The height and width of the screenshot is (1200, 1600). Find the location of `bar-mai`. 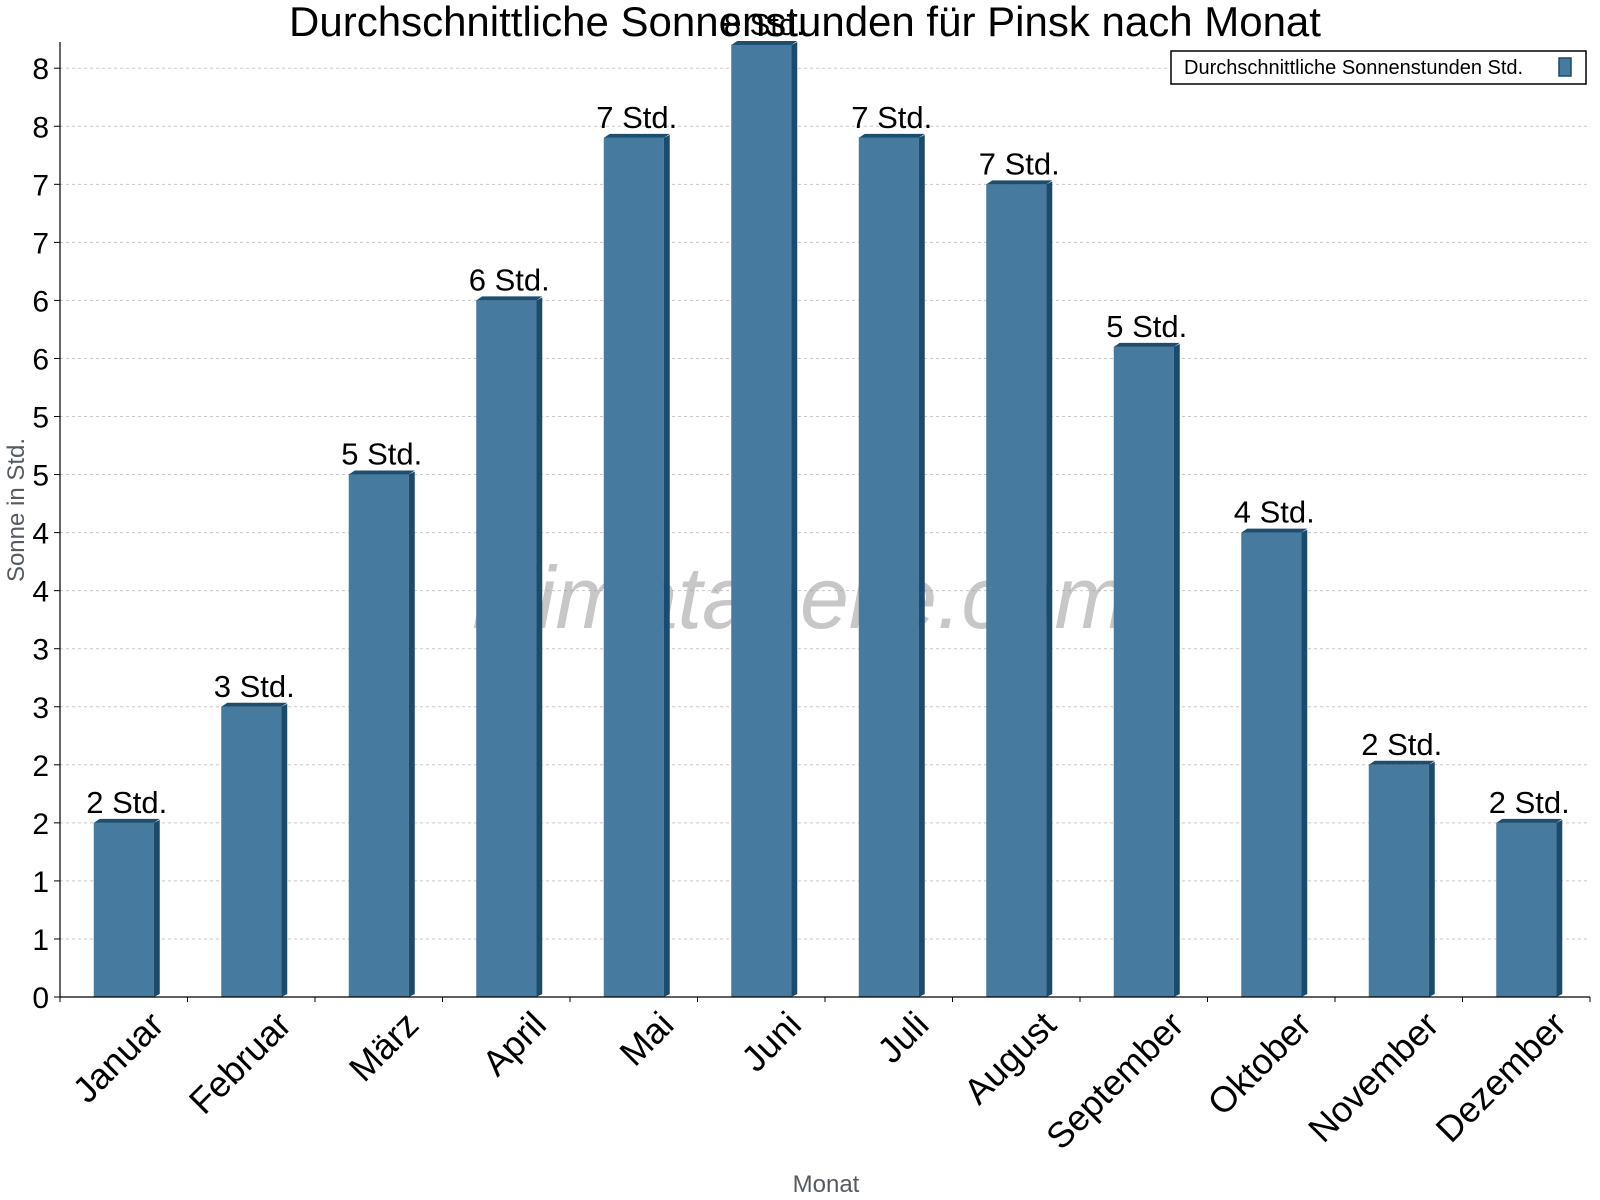

bar-mai is located at coordinates (636, 565).